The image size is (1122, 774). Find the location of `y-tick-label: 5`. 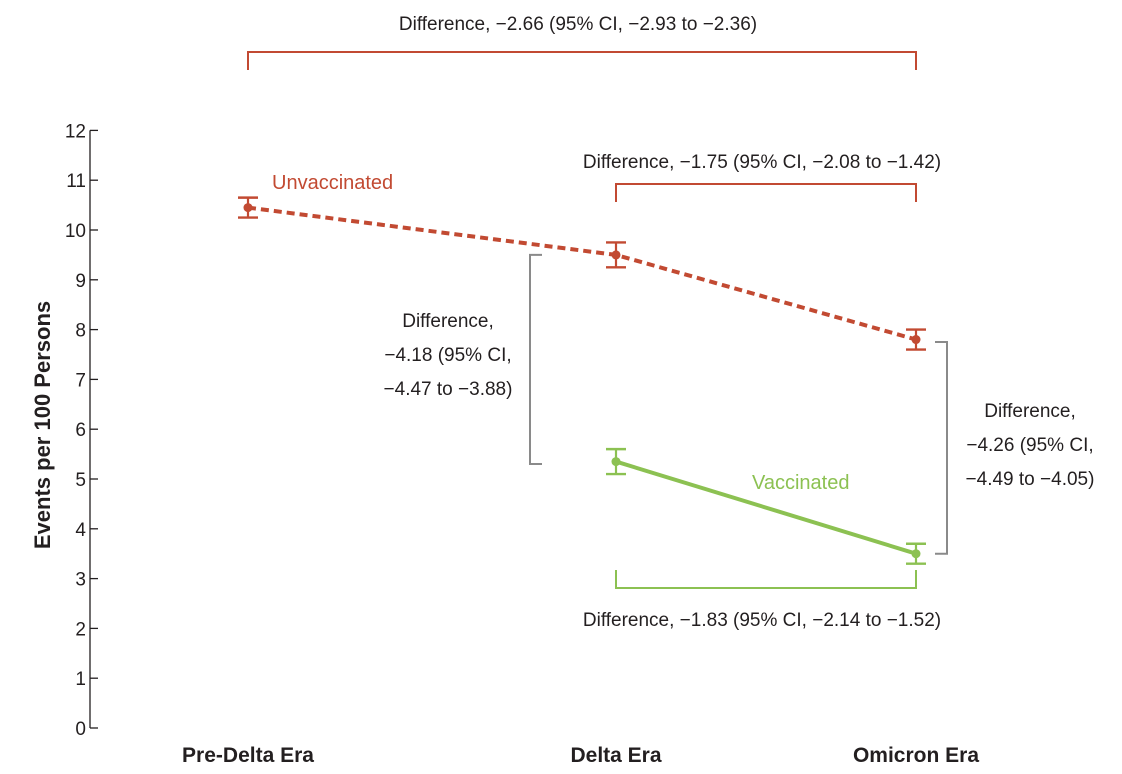

y-tick-label: 5 is located at coordinates (80, 480).